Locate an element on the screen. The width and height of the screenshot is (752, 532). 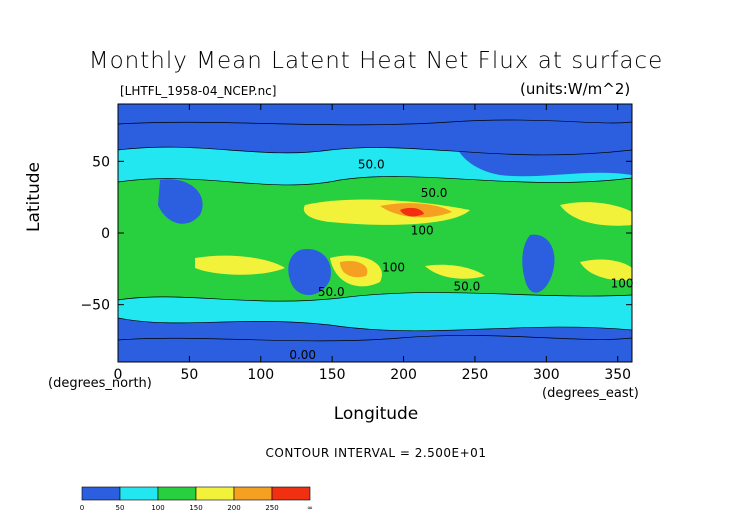
colorbar-tick-label: ∞ is located at coordinates (310, 508).